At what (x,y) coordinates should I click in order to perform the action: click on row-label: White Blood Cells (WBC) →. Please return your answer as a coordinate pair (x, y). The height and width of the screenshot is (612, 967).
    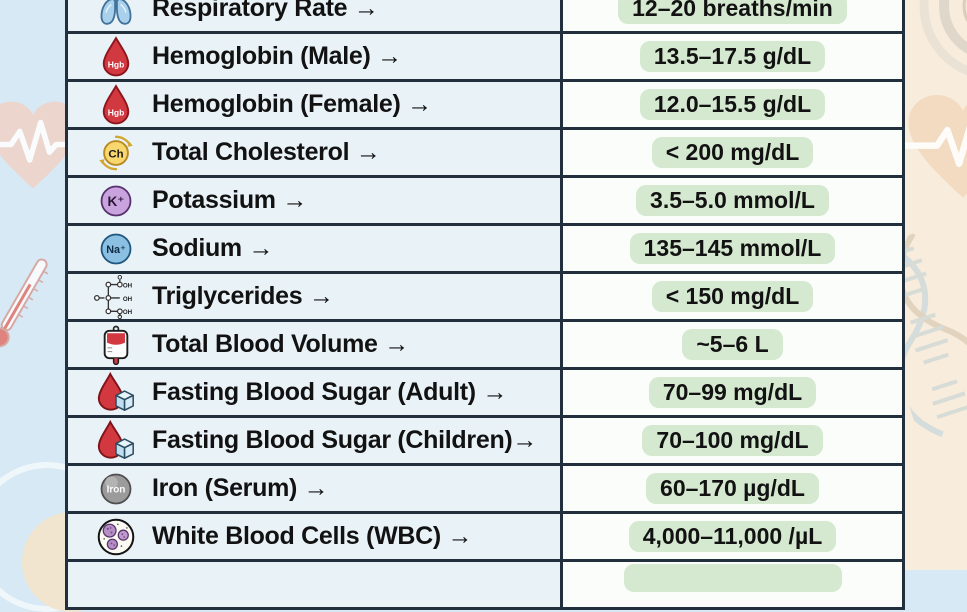
    Looking at the image, I should click on (312, 536).